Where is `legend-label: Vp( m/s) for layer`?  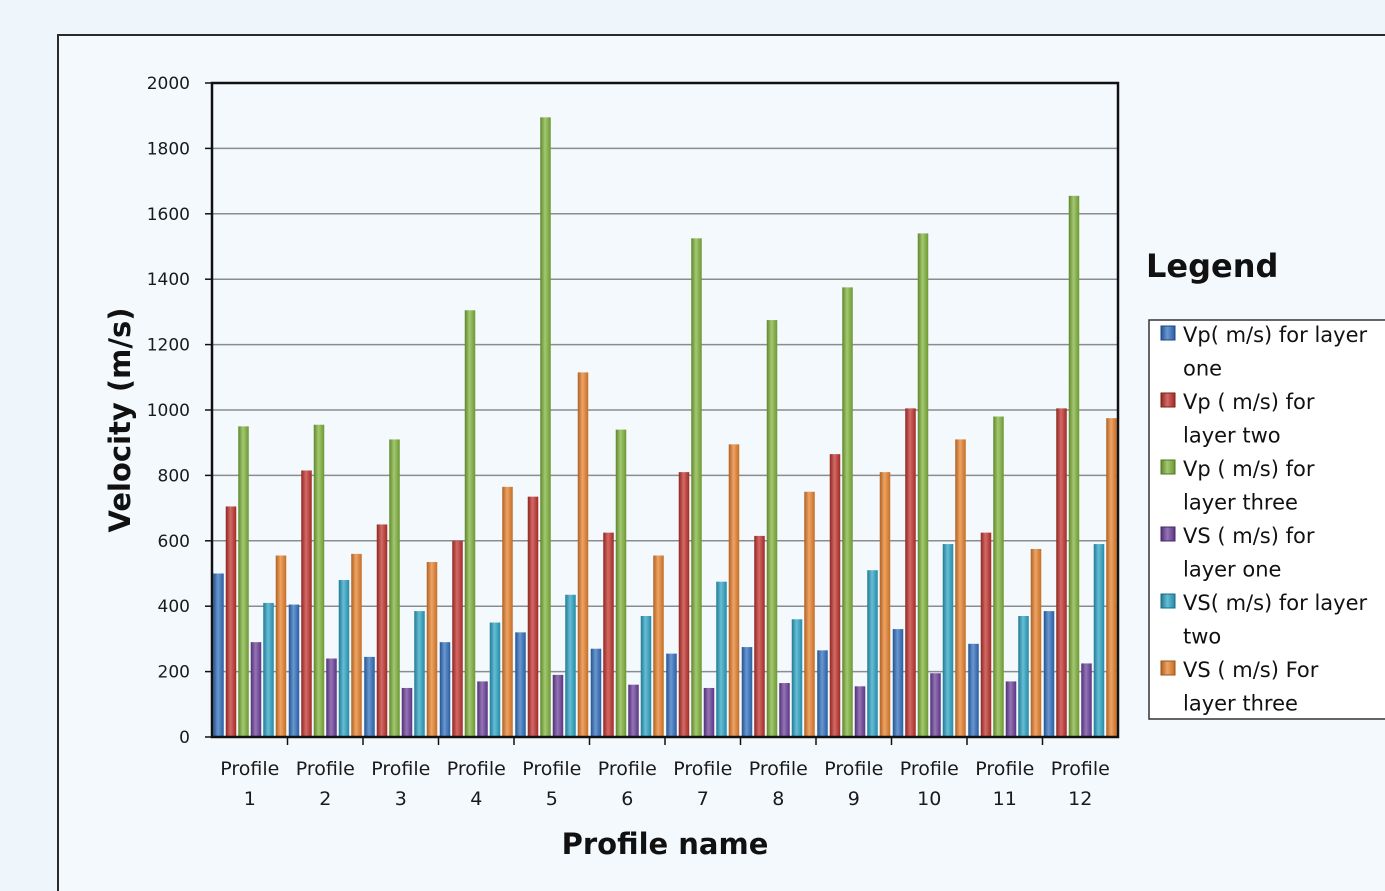
legend-label: Vp( m/s) for layer is located at coordinates (1275, 335).